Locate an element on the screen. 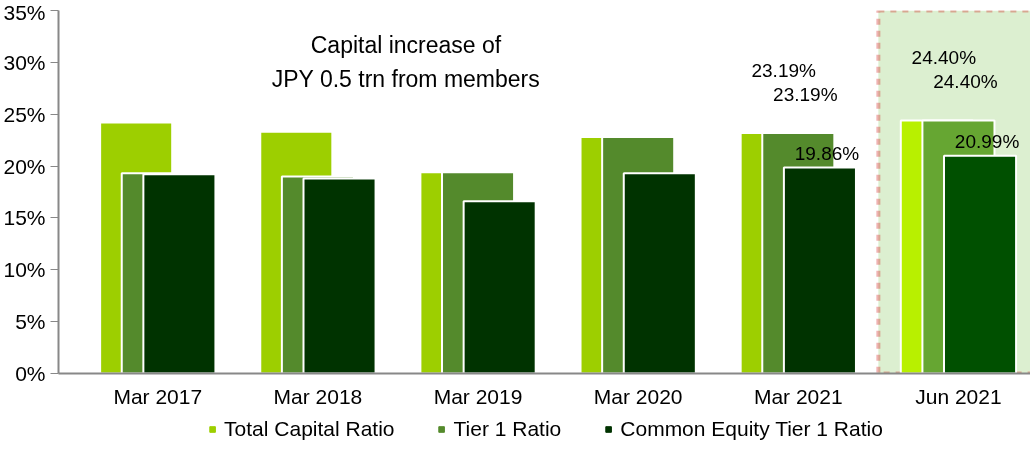 The height and width of the screenshot is (452, 1035). annotation: Capital increase of JPY 0.5 trn from members is located at coordinates (405, 62).